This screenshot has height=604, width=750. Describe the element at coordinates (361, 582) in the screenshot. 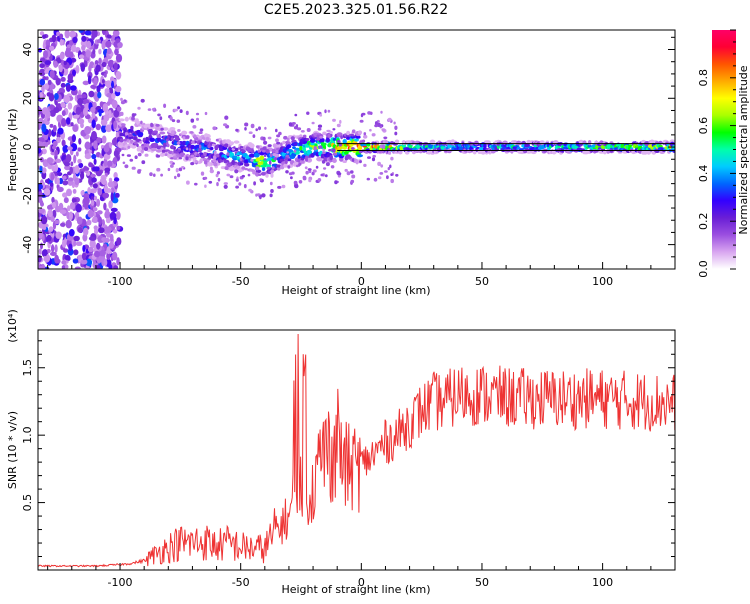

I see `x-tick-label: 0` at that location.